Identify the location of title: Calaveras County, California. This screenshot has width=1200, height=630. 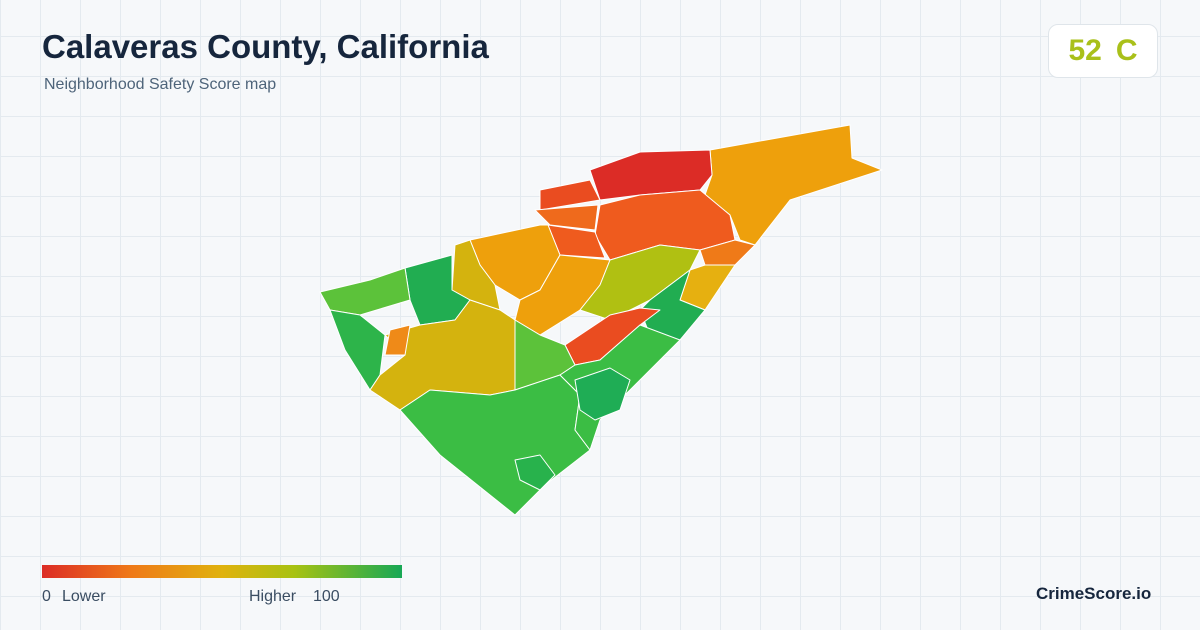
(265, 46).